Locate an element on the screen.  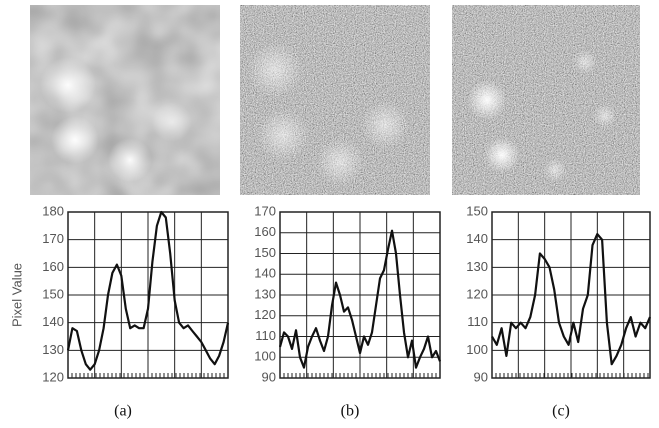
image-b is located at coordinates (335, 100).